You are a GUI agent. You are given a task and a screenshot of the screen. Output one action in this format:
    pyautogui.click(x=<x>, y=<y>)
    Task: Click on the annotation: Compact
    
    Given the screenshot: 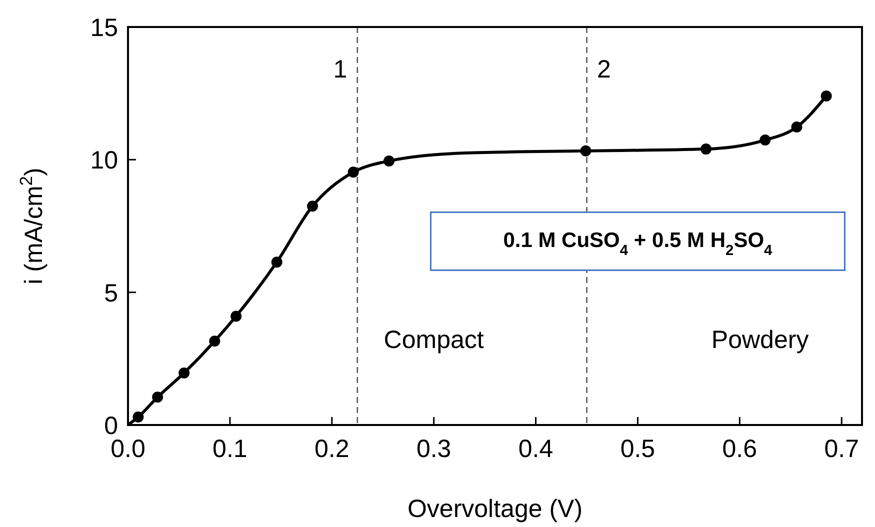 What is the action you would take?
    pyautogui.click(x=434, y=340)
    